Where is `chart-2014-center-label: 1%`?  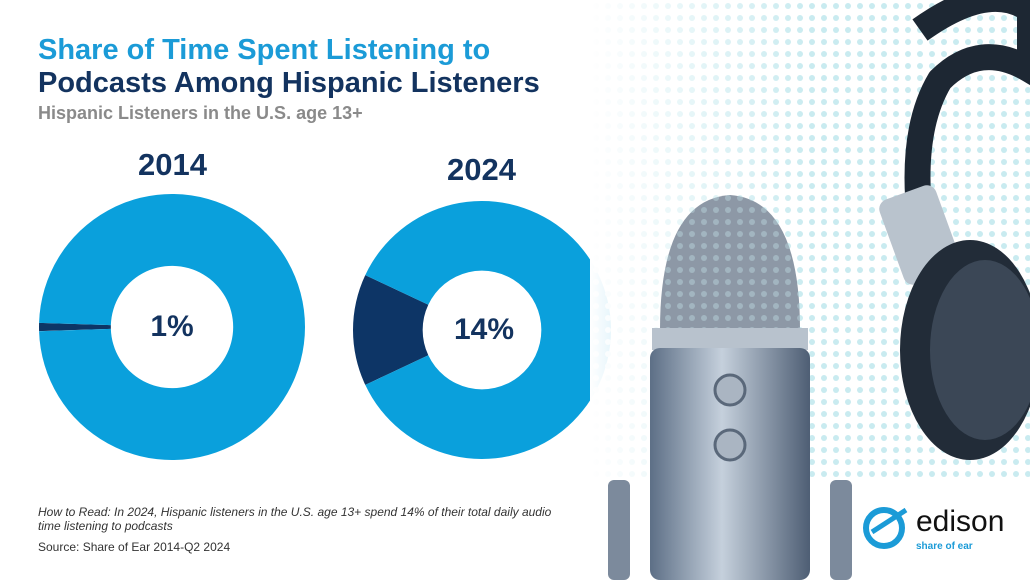
chart-2014-center-label: 1% is located at coordinates (172, 326).